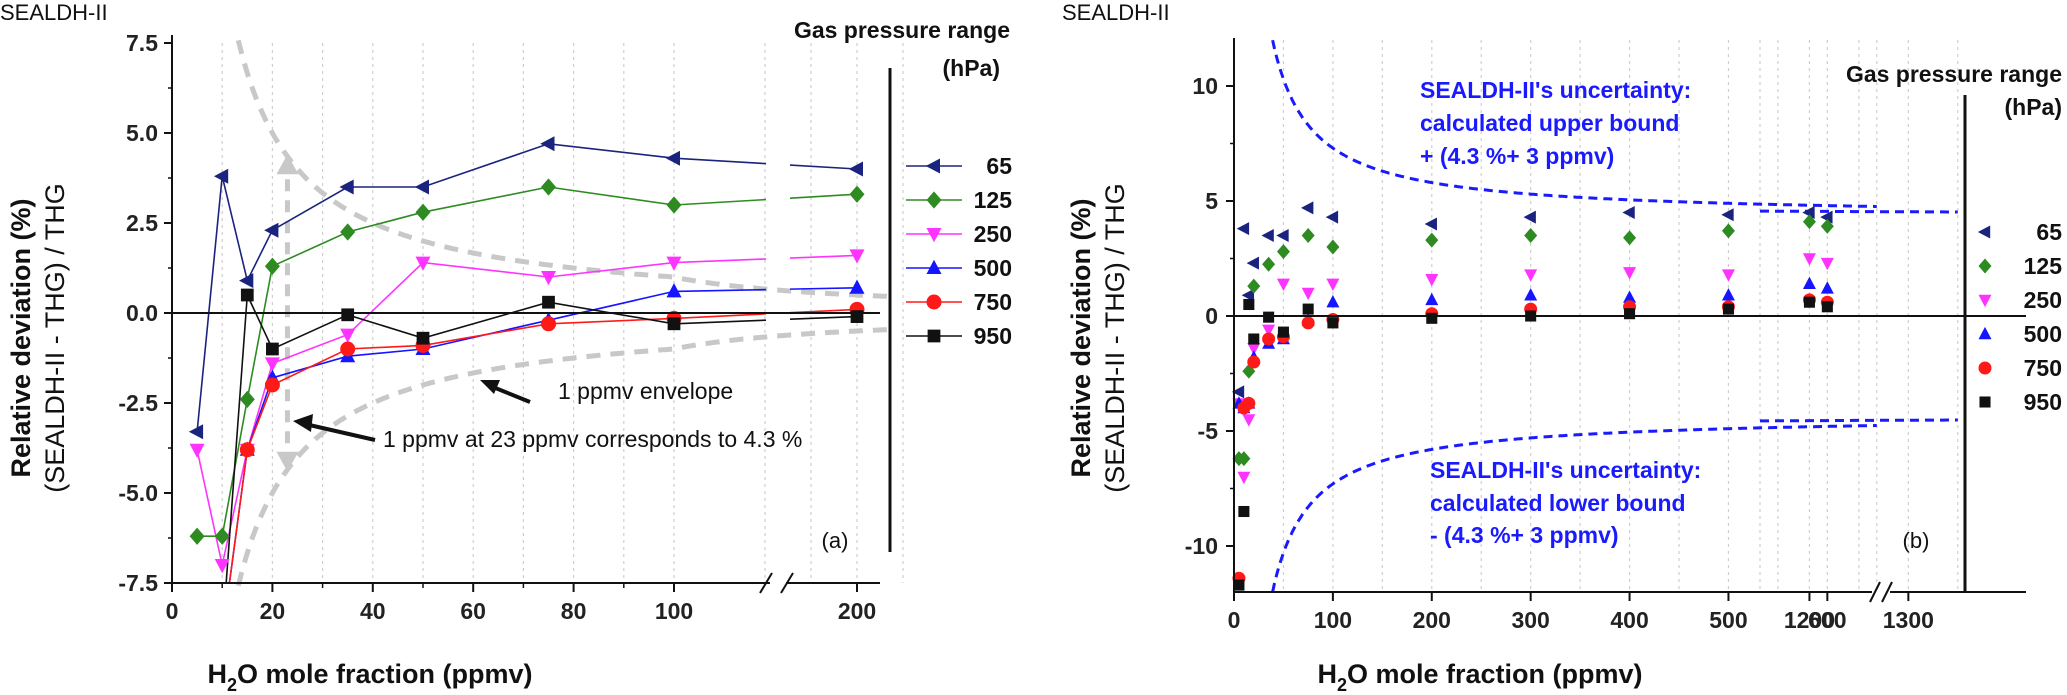  What do you see at coordinates (142, 43) in the screenshot?
I see `panel-a-ytick-label: 7.5` at bounding box center [142, 43].